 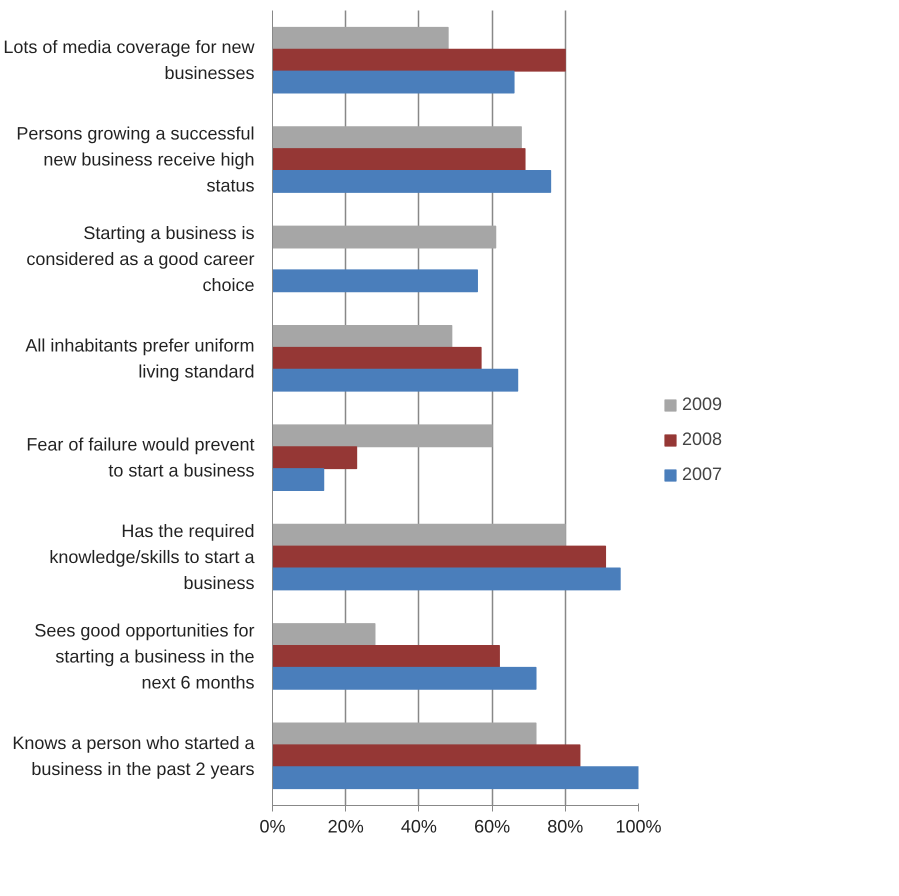 I want to click on x-tick-label: 40%, so click(x=418, y=826).